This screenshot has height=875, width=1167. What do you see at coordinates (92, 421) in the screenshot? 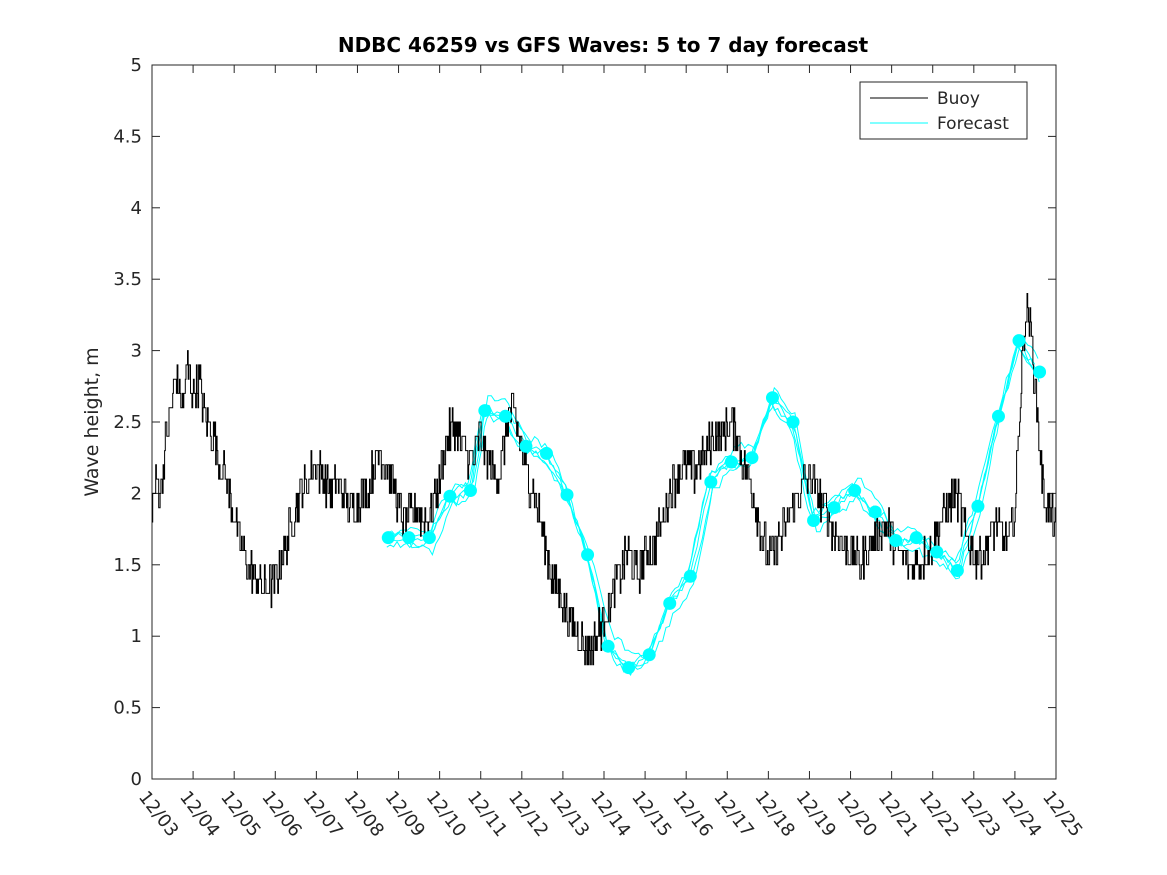
I see `y-axis-label: Wave height, m` at bounding box center [92, 421].